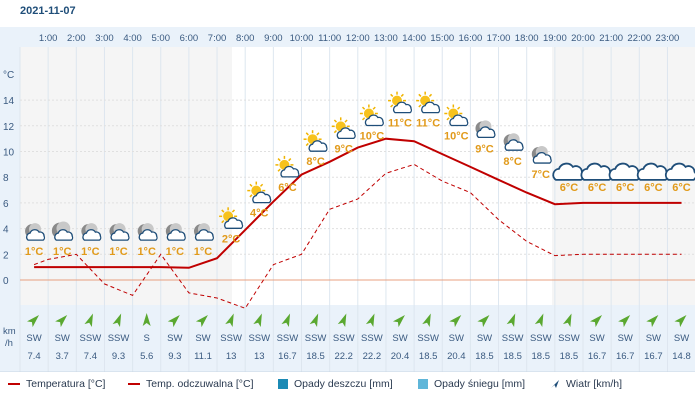 This screenshot has width=695, height=408. I want to click on wind-speed-label: 9.3, so click(118, 356).